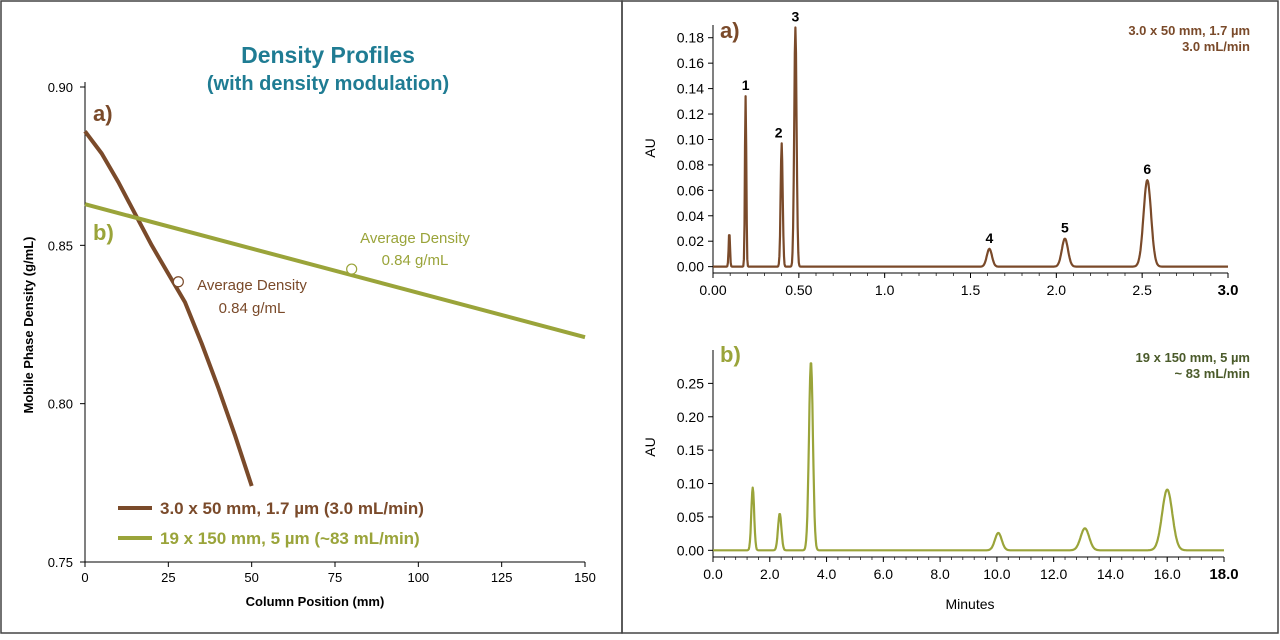 The height and width of the screenshot is (640, 1280). What do you see at coordinates (1223, 574) in the screenshot?
I see `chrom-b-x-tick-label: 18.0` at bounding box center [1223, 574].